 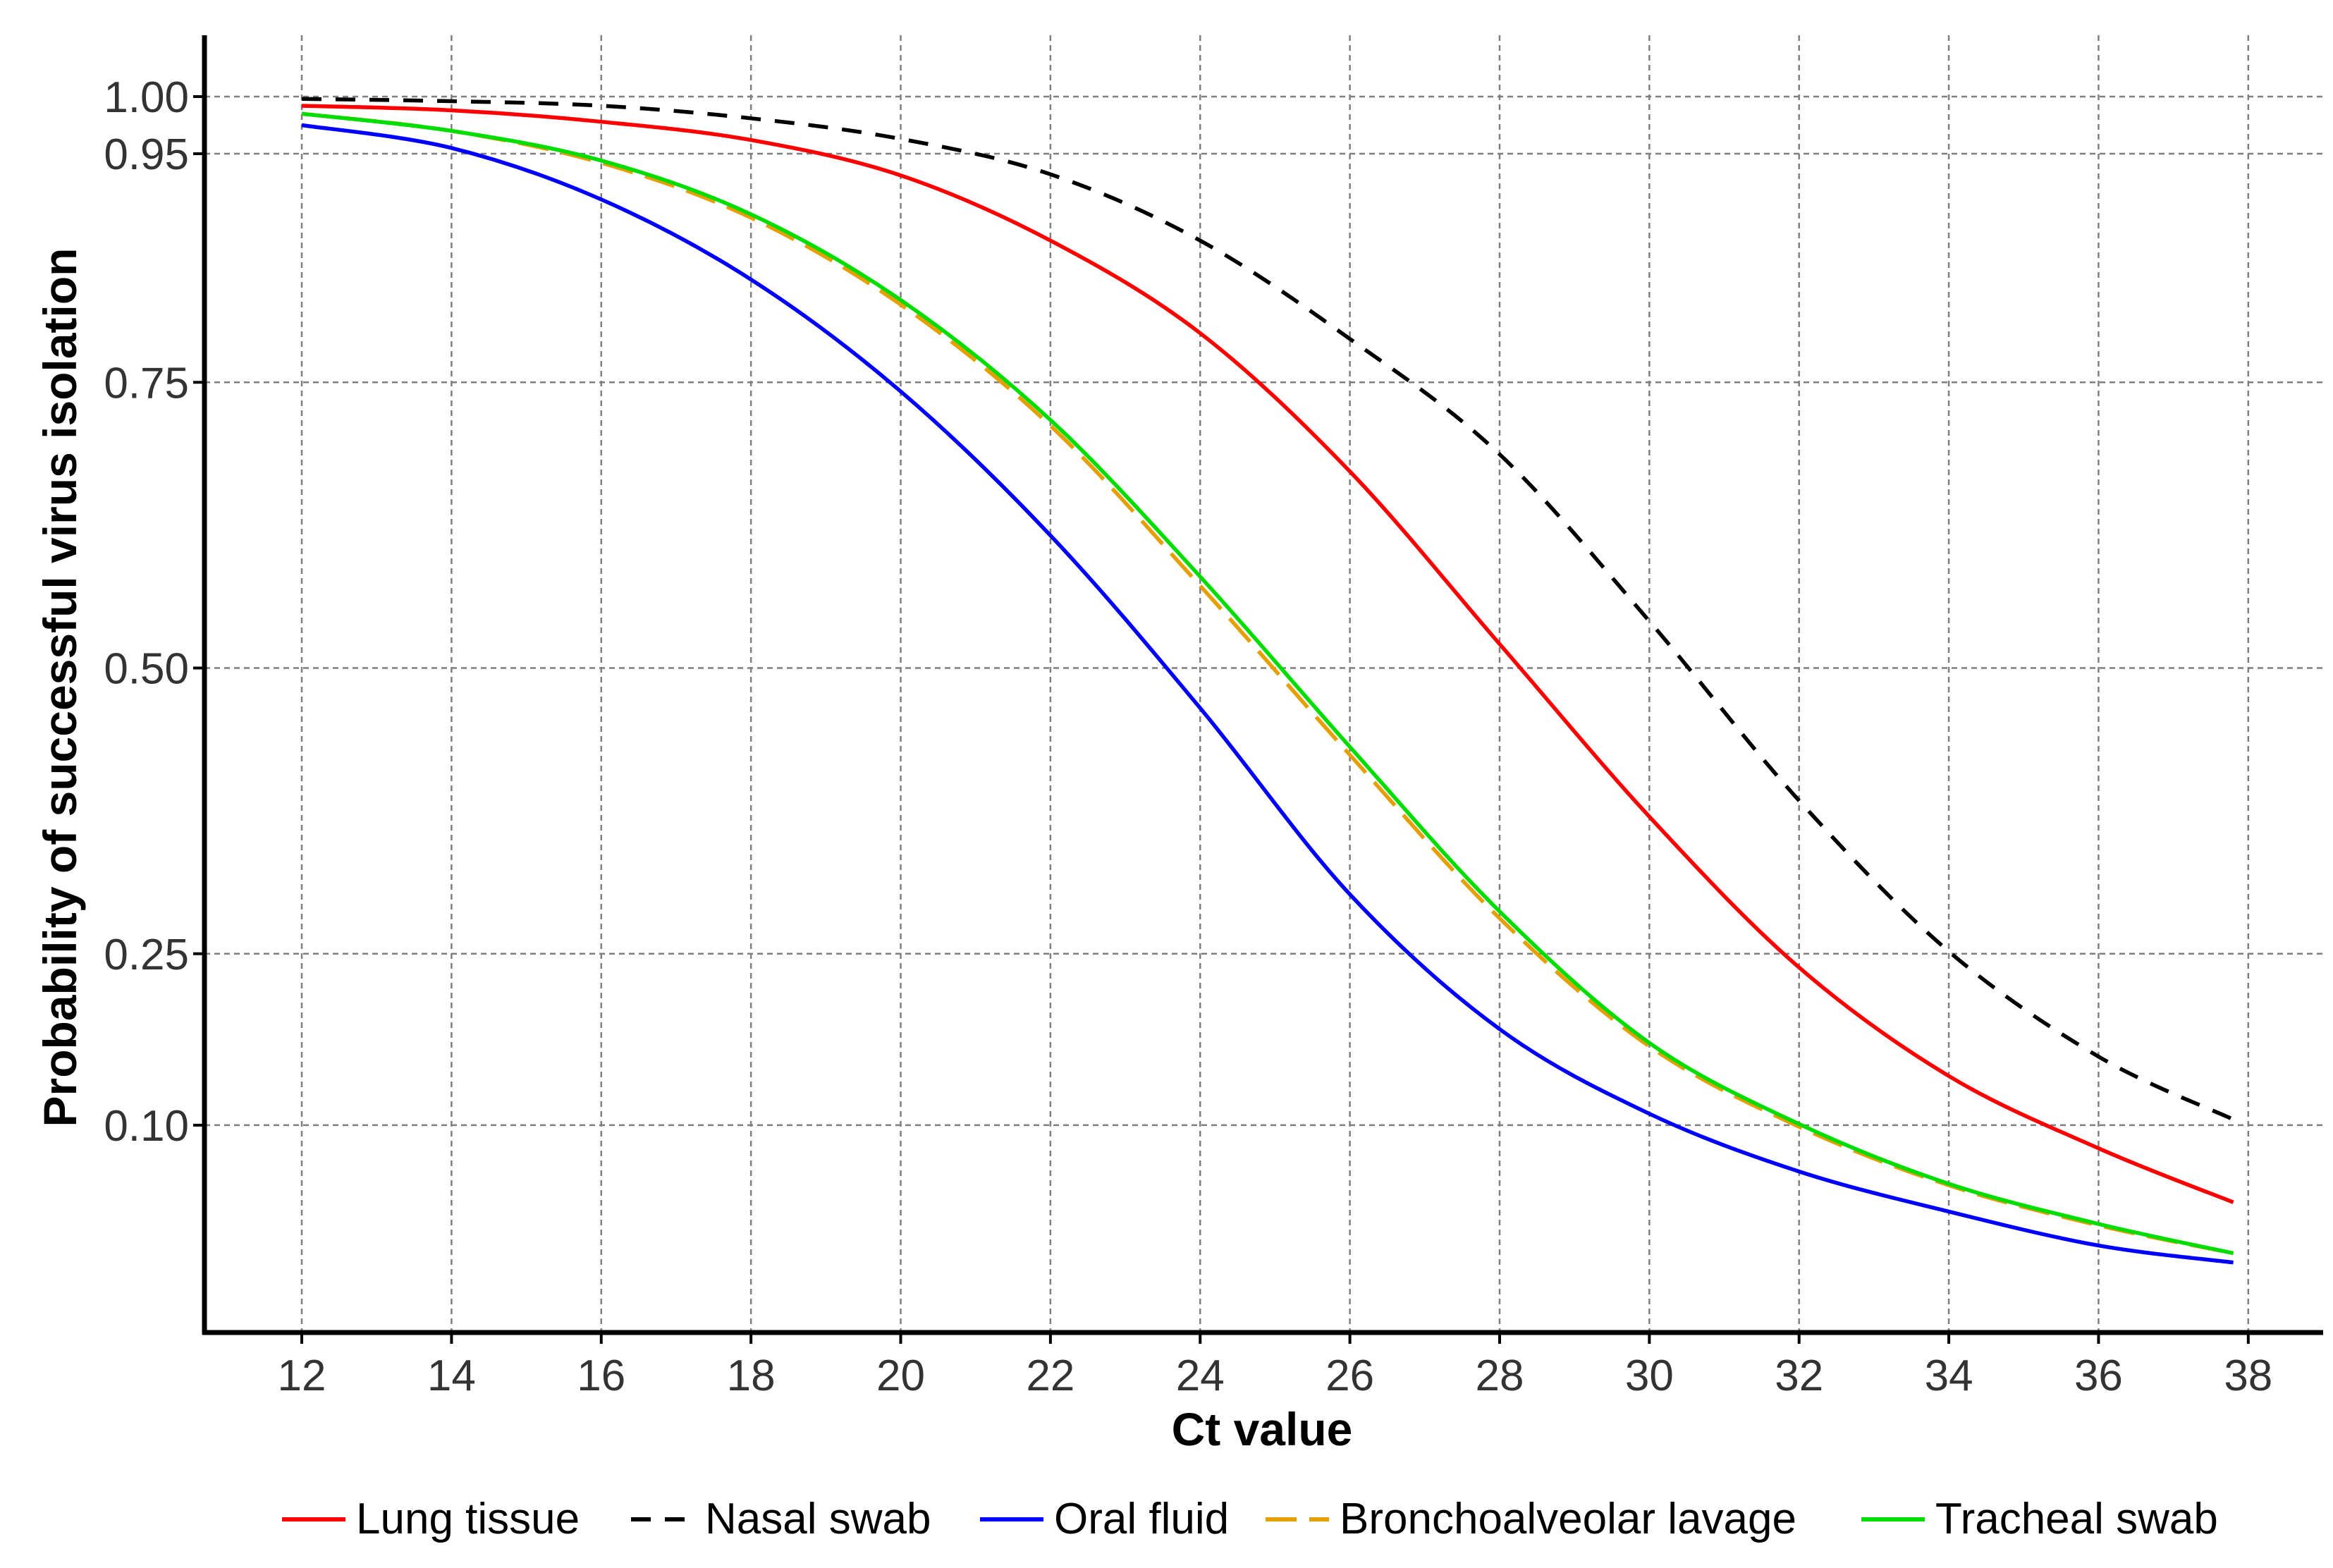 I want to click on x-tick-label-24: 24, so click(x=1200, y=1376).